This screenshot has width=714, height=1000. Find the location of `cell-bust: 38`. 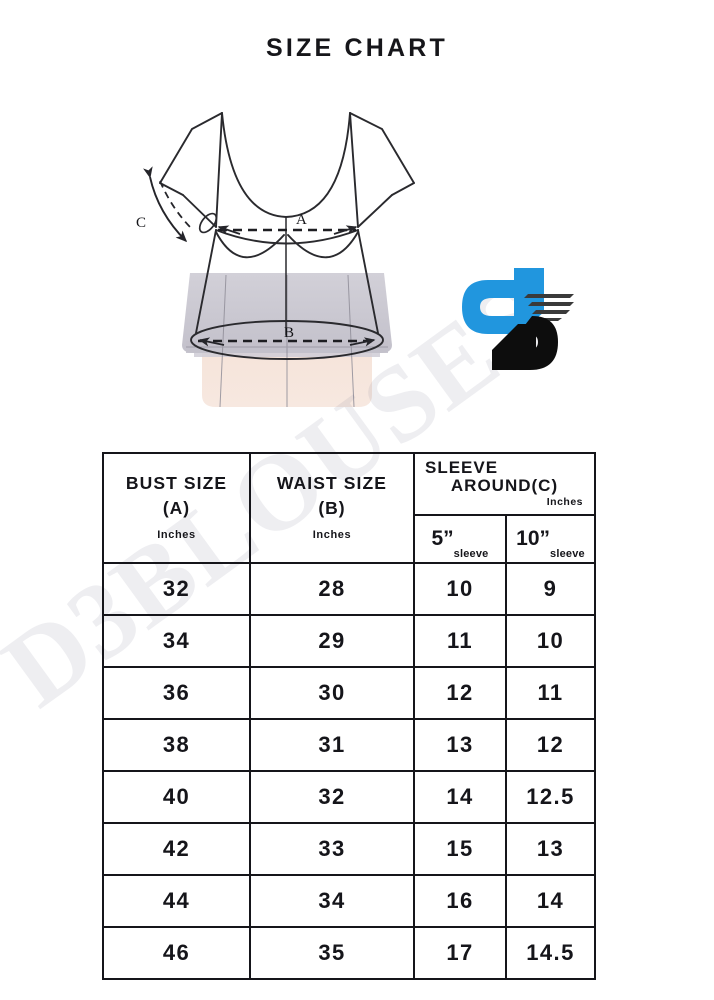

cell-bust: 38 is located at coordinates (176, 745).